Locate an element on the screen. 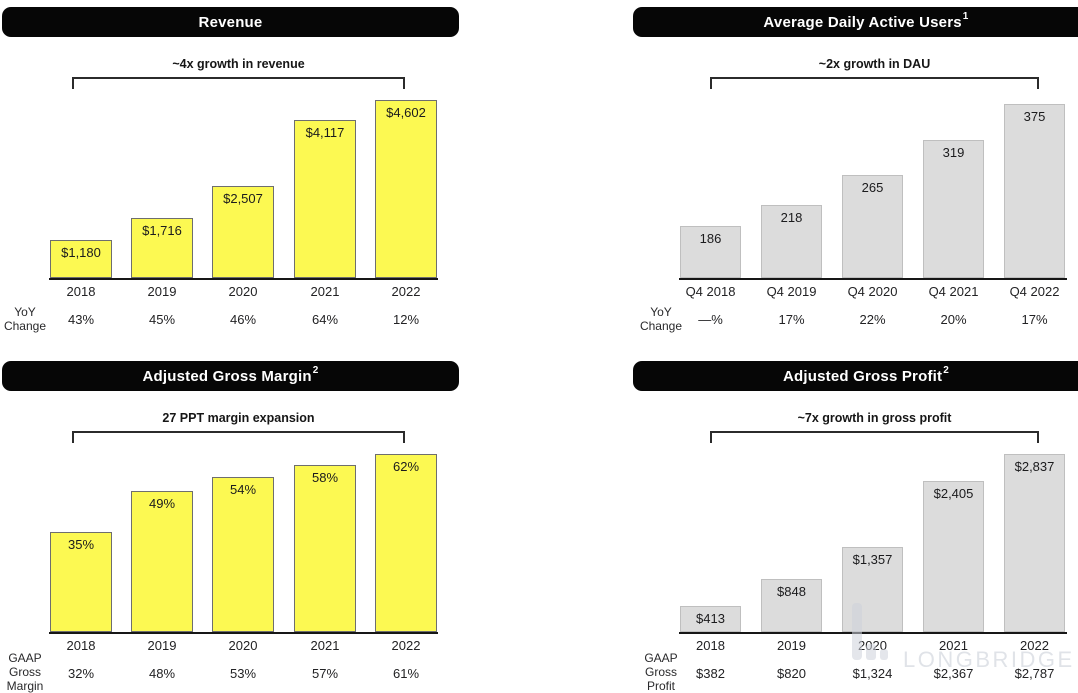 This screenshot has height=693, width=1078. chart-title-pill: Average Daily Active Users 1 is located at coordinates (855, 22).